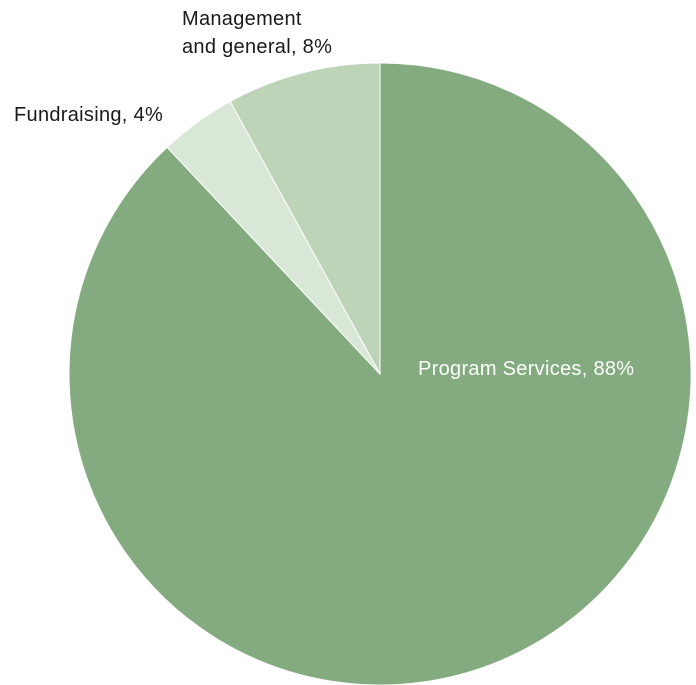 This screenshot has height=685, width=696. What do you see at coordinates (257, 33) in the screenshot?
I see `slice-label-management-and-general: Management and general, 8%` at bounding box center [257, 33].